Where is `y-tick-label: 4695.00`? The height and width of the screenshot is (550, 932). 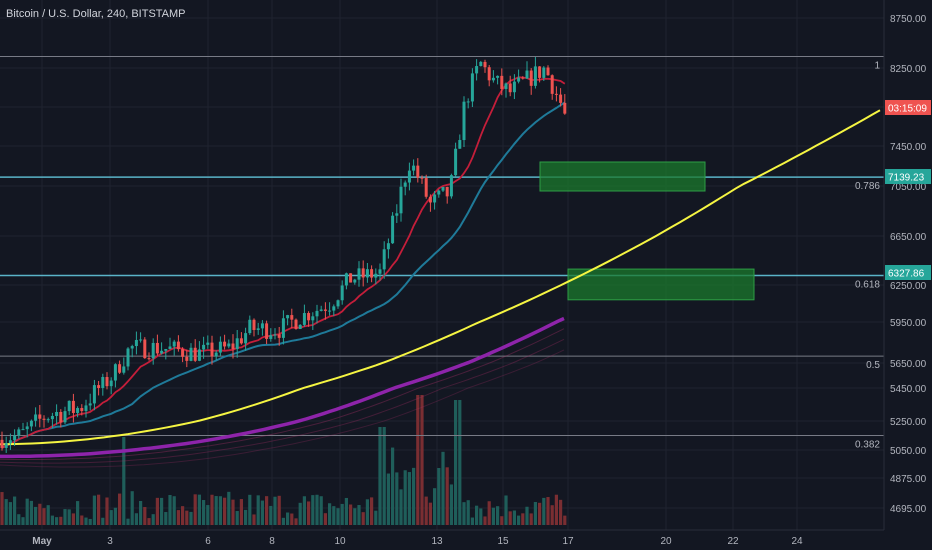
y-tick-label: 4695.00 is located at coordinates (908, 509).